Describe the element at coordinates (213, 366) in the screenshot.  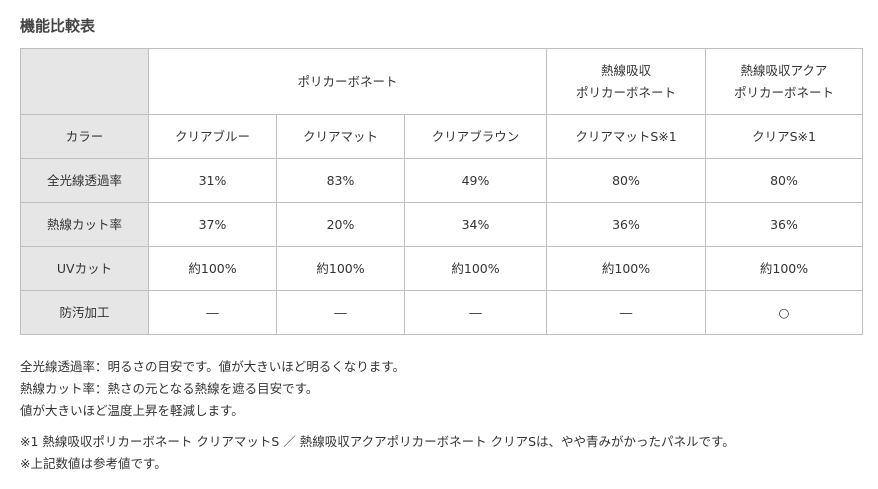
I see `note-line: 全光線透過率：明るさの目安です。値が大きいほど明るくなります。` at that location.